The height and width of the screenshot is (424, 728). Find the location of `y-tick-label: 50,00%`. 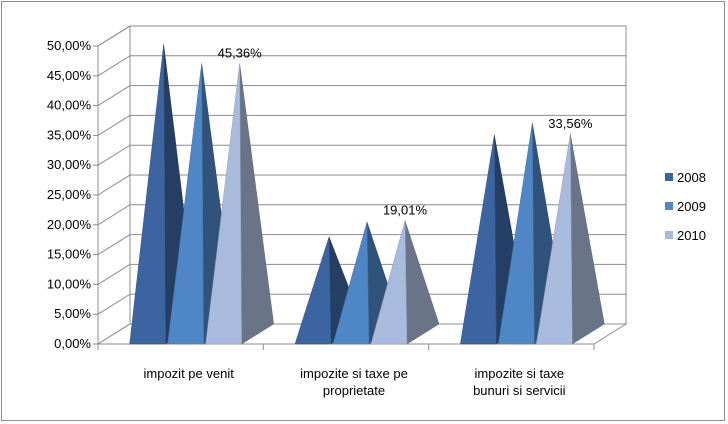

y-tick-label: 50,00% is located at coordinates (69, 45).